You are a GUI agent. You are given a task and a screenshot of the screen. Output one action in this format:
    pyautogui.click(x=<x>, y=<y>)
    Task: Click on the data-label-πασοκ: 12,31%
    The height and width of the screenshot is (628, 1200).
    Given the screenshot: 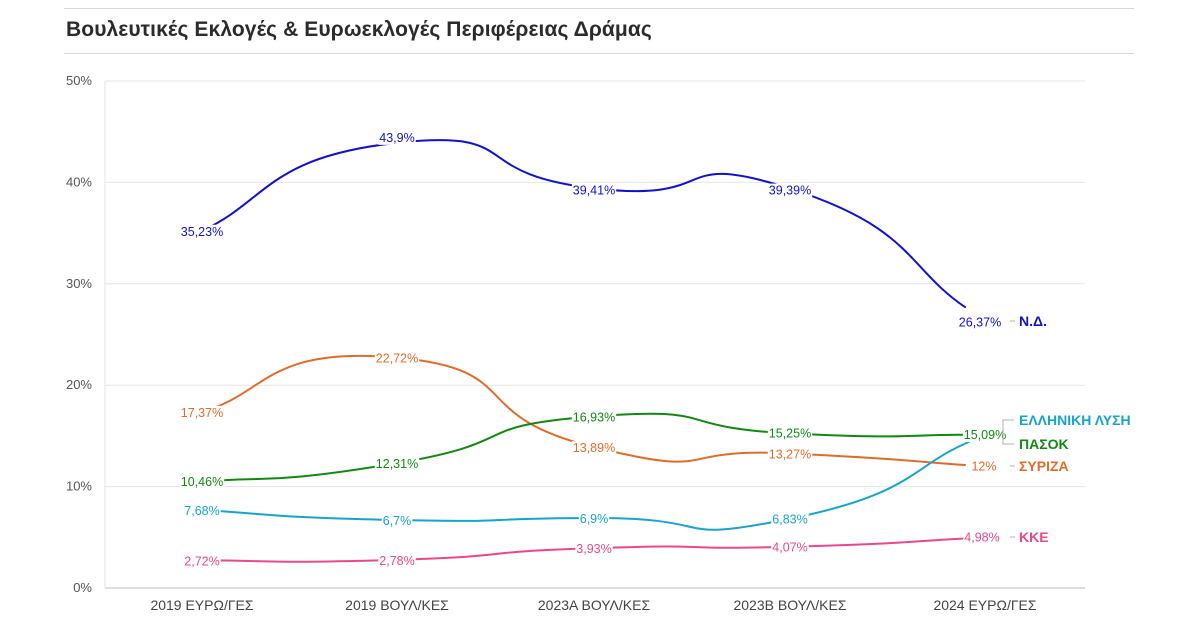 What is the action you would take?
    pyautogui.click(x=397, y=464)
    